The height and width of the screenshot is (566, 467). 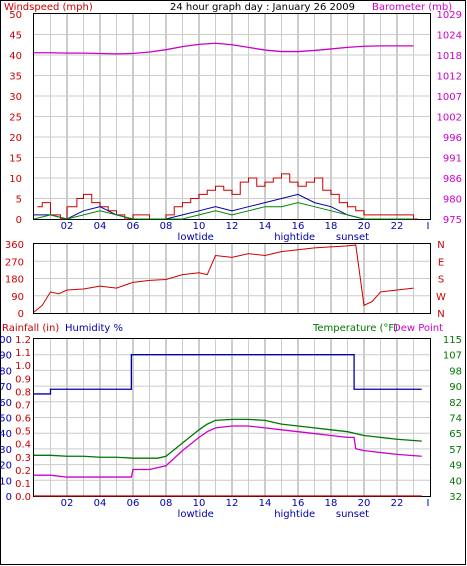 I want to click on rain-tick-label: 0.7, so click(x=23, y=405).